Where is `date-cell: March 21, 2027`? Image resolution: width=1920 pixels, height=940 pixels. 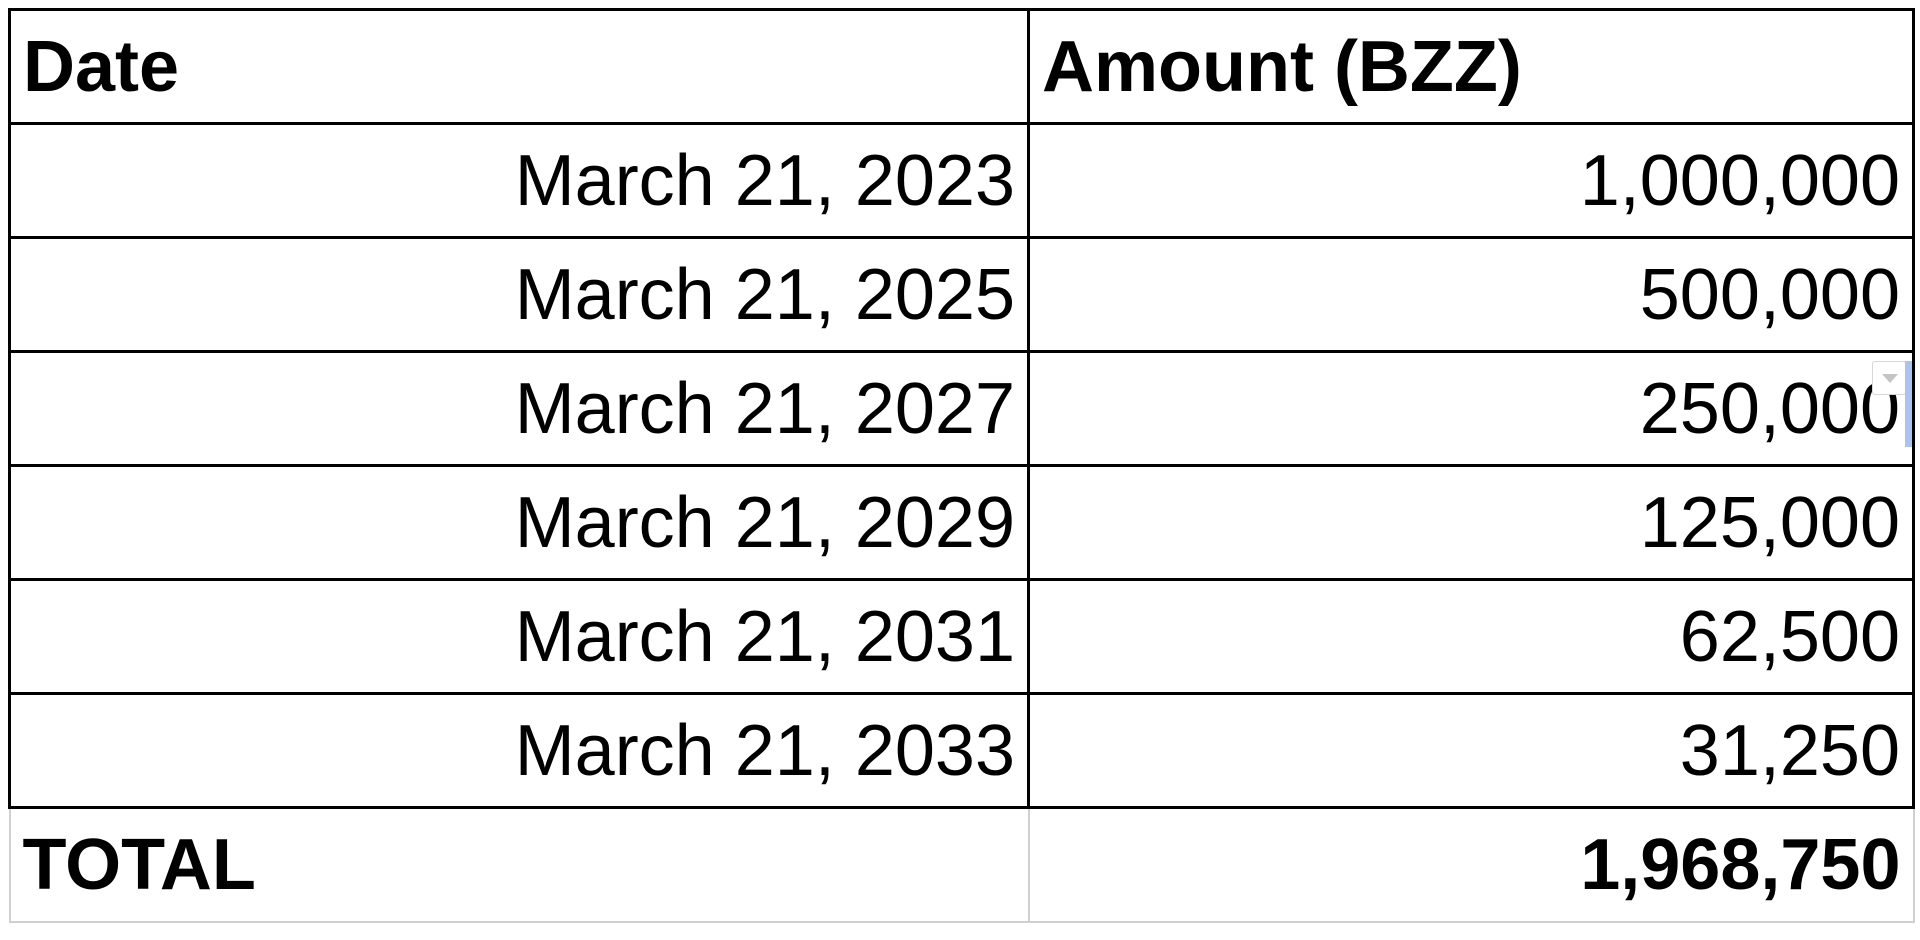
date-cell: March 21, 2027 is located at coordinates (519, 408).